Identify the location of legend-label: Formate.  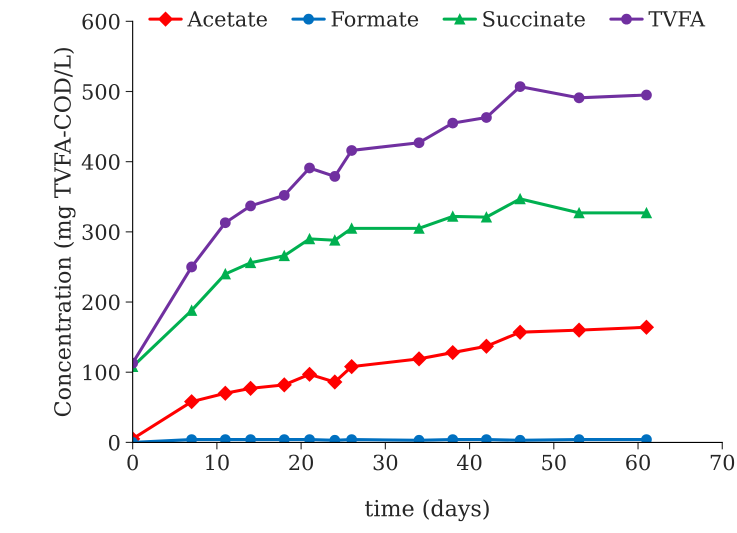
(375, 19).